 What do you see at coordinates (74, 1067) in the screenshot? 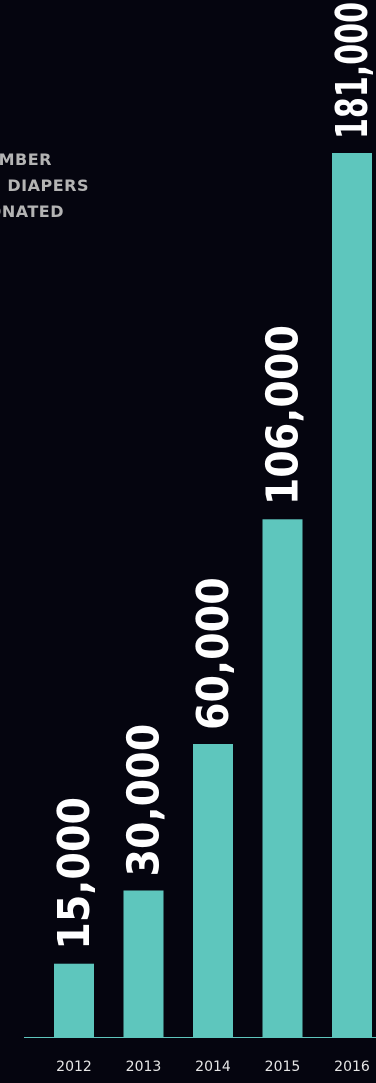
I see `x-tick-label-2012: 2012` at bounding box center [74, 1067].